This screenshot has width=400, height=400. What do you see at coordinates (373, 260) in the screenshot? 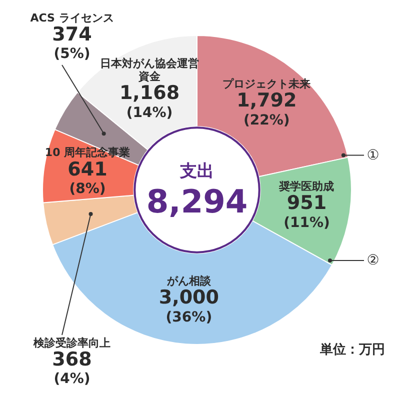
I see `text: ②` at bounding box center [373, 260].